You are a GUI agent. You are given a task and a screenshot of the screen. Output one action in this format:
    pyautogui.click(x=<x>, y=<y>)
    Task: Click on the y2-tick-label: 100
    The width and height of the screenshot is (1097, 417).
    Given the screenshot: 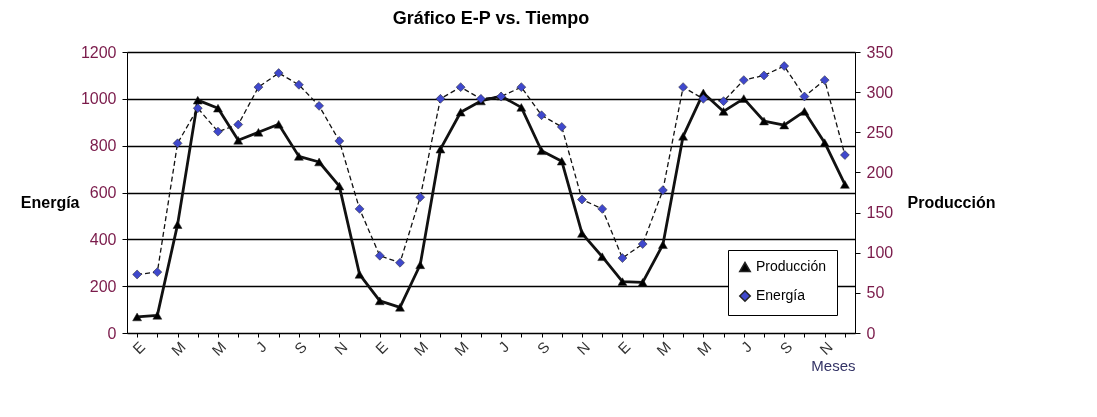 What is the action you would take?
    pyautogui.click(x=880, y=253)
    